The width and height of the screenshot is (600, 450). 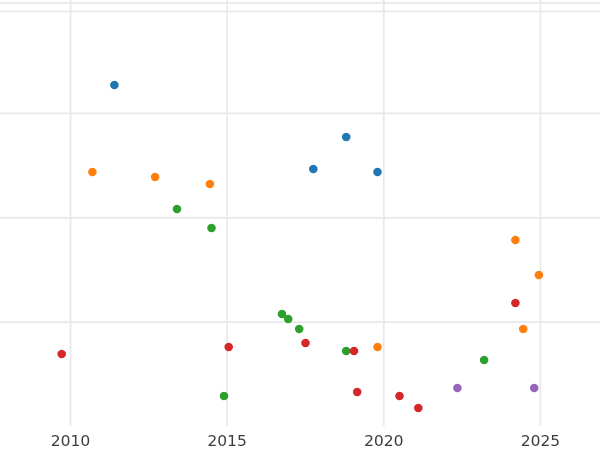 I want to click on x-tick-label: 2020, so click(x=383, y=441).